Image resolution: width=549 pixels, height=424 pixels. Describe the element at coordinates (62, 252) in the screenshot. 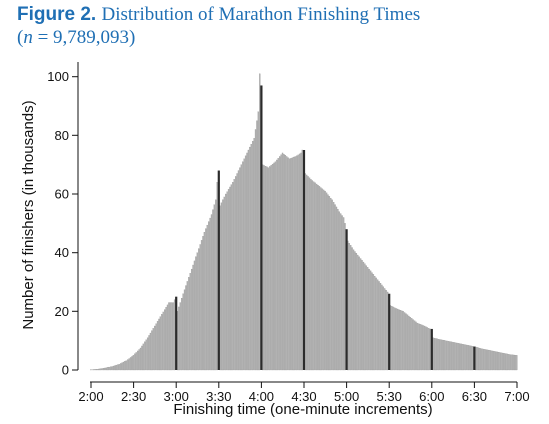

I see `y-tick-label: 40` at that location.